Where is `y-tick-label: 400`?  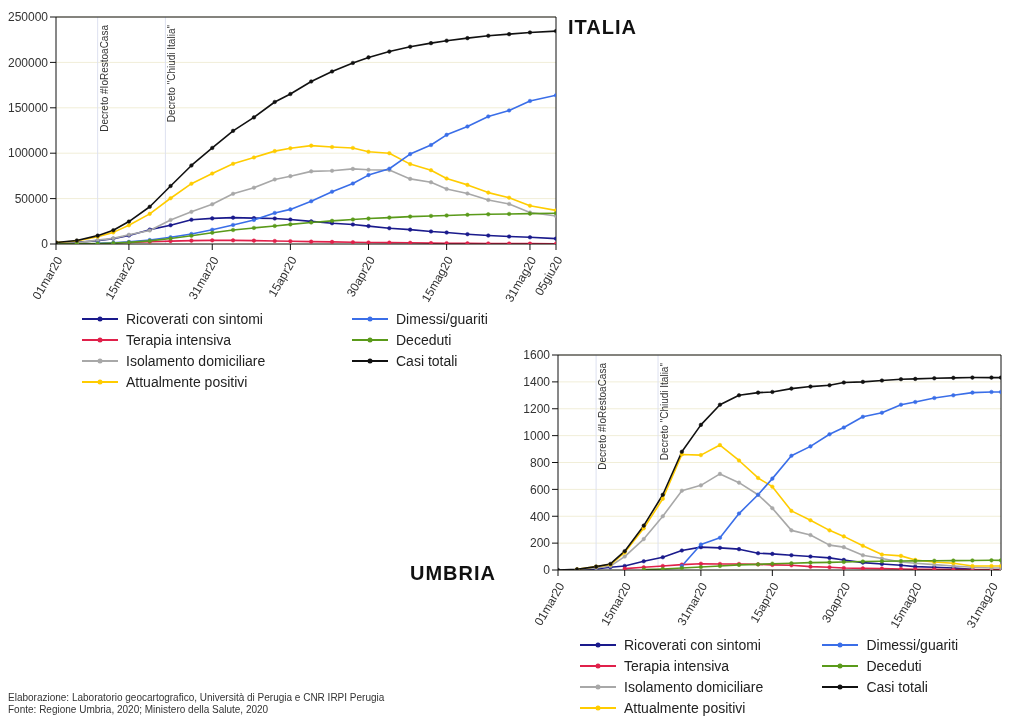 y-tick-label: 400 is located at coordinates (540, 516).